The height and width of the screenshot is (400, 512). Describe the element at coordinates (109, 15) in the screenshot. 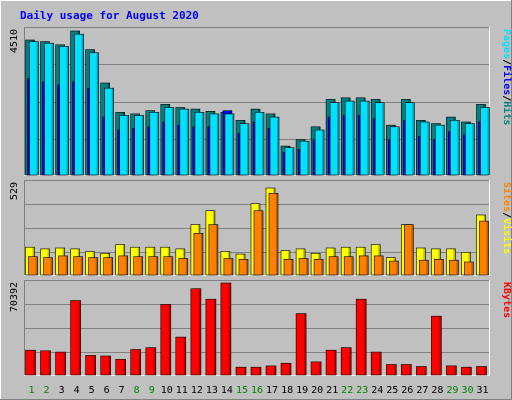

I see `chart-title: Daily usage for August 2020` at that location.